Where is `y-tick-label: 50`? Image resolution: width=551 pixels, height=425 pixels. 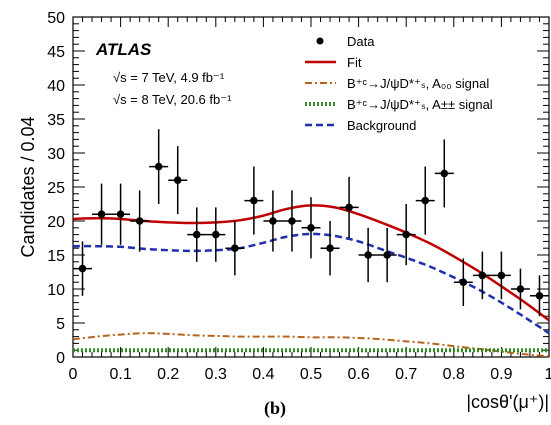
y-tick-label: 50 is located at coordinates (56, 18).